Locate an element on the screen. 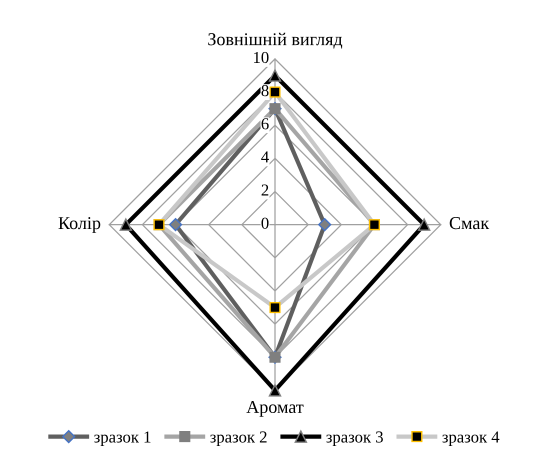  spoke-label: Аромат is located at coordinates (275, 408).